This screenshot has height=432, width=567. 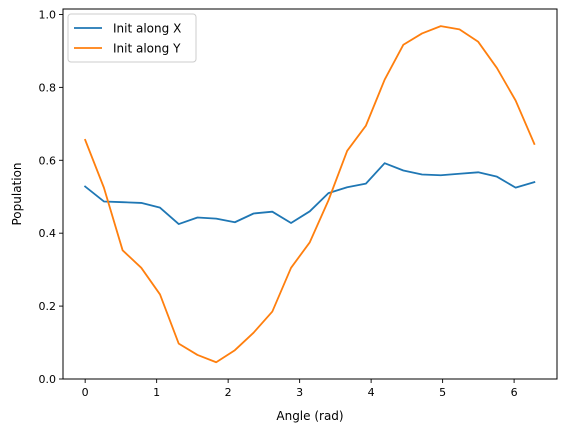 What do you see at coordinates (514, 392) in the screenshot?
I see `x-tick-label: 6` at bounding box center [514, 392].